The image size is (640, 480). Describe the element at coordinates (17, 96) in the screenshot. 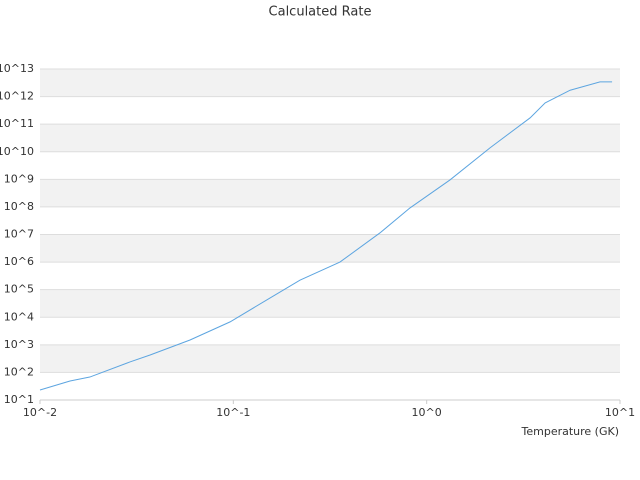

I see `y-tick-label: 10^12` at that location.